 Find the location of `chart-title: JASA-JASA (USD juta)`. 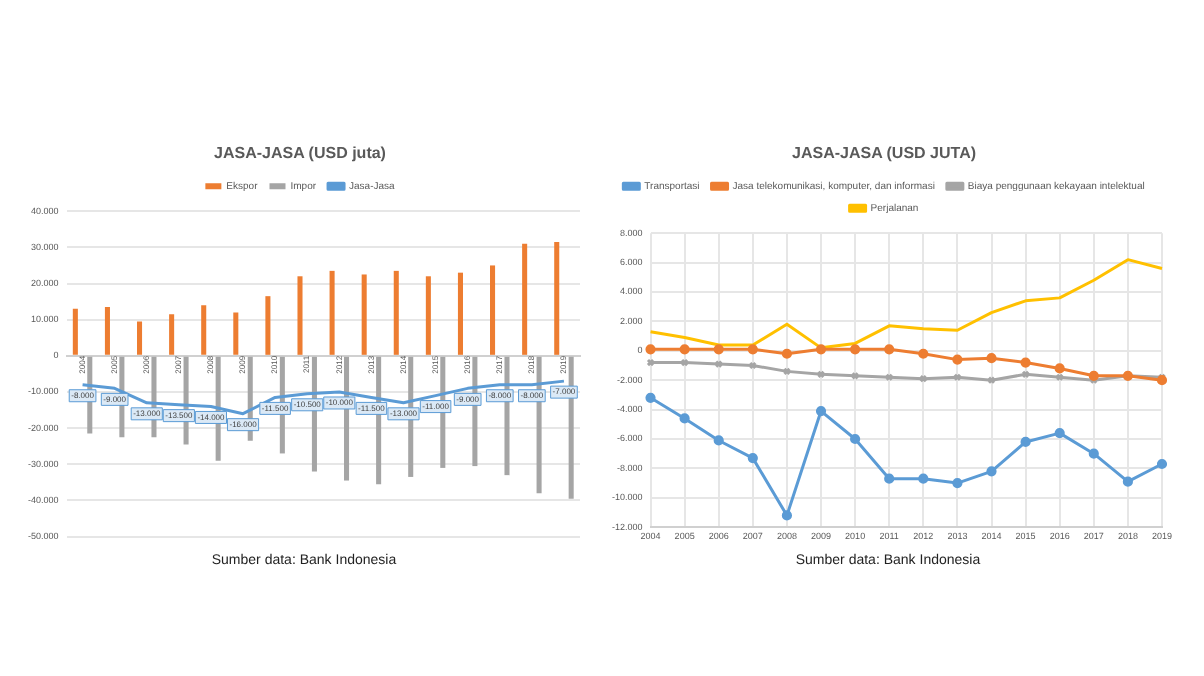

chart-title: JASA-JASA (USD juta) is located at coordinates (300, 153).